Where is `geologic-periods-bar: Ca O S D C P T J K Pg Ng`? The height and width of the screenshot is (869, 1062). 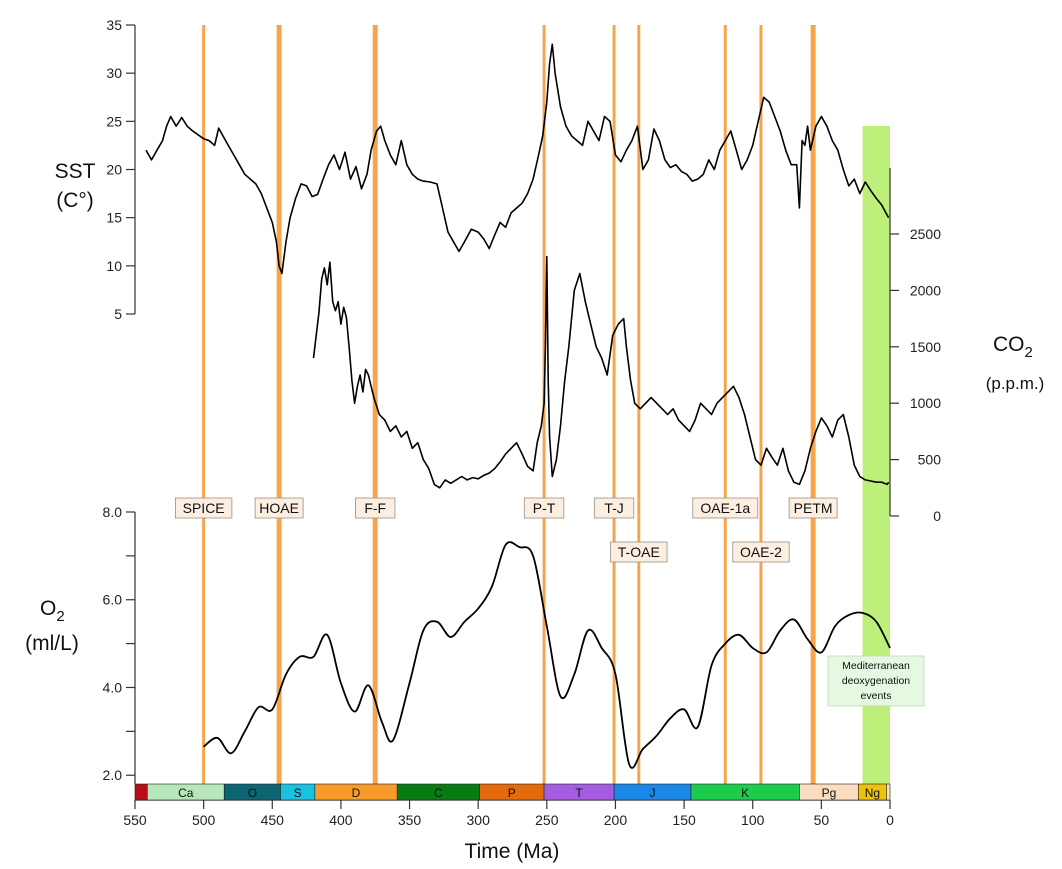
geologic-periods-bar: Ca O S D C P T J K Pg Ng is located at coordinates (512, 792).